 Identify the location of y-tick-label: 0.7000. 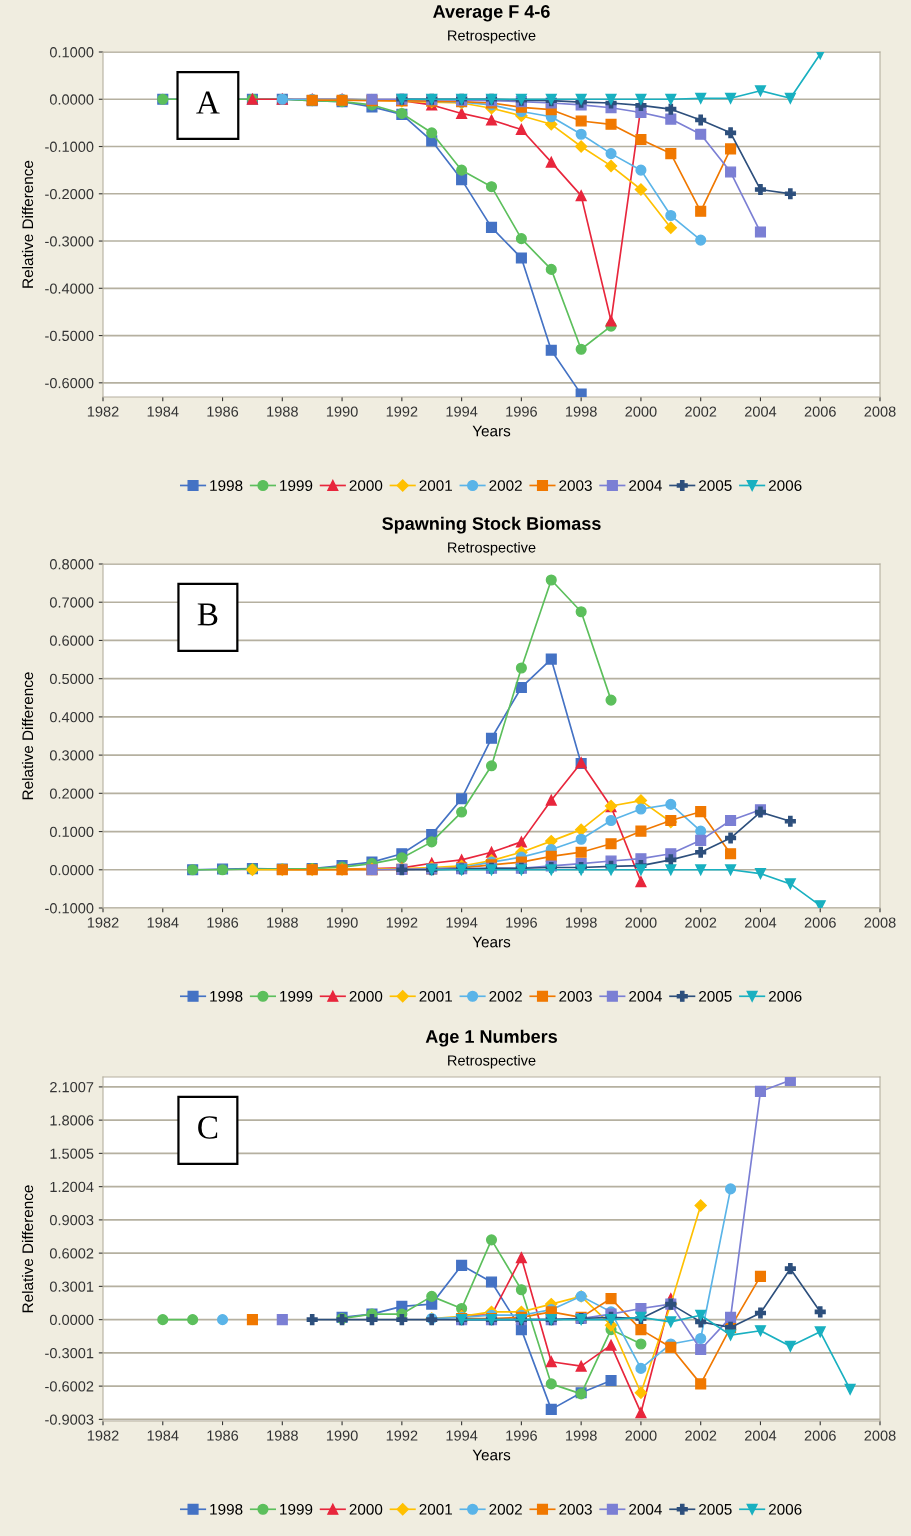
(71, 602).